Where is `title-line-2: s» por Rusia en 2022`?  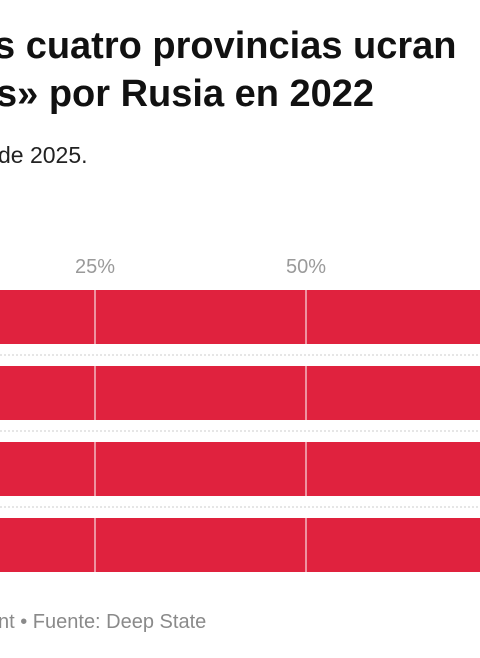 title-line-2: s» por Rusia en 2022 is located at coordinates (187, 94).